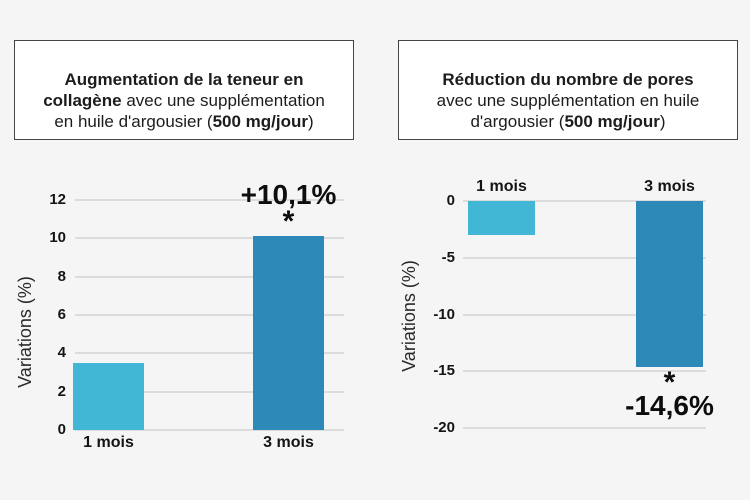 The height and width of the screenshot is (500, 750). What do you see at coordinates (61, 276) in the screenshot?
I see `y-tick-label: 8` at bounding box center [61, 276].